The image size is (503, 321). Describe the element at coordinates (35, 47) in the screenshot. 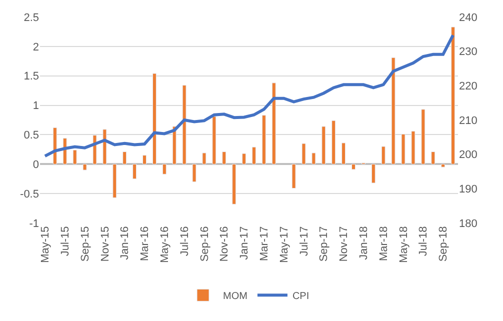

I see `y-tick-label: 2` at that location.